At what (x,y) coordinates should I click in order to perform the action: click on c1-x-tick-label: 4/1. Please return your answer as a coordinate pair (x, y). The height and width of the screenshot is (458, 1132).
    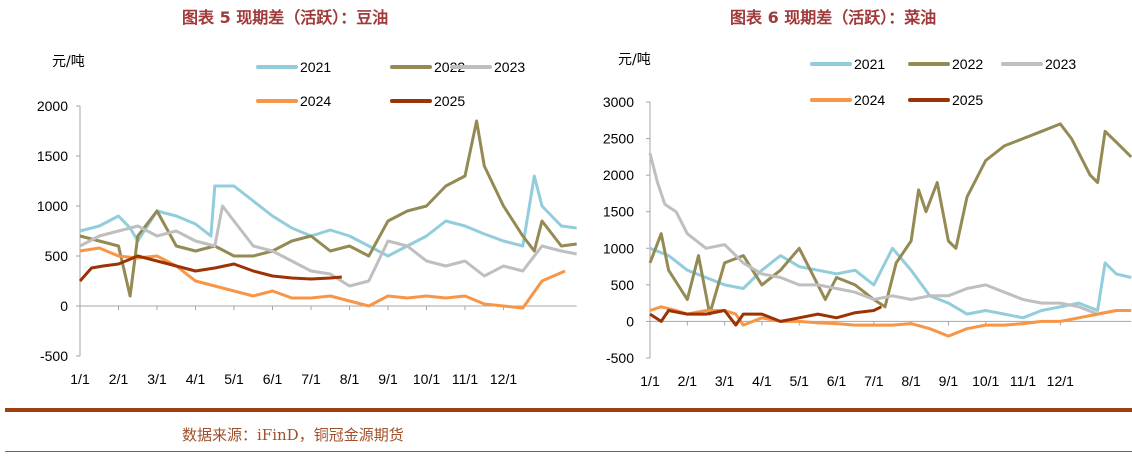
    Looking at the image, I should click on (762, 381).